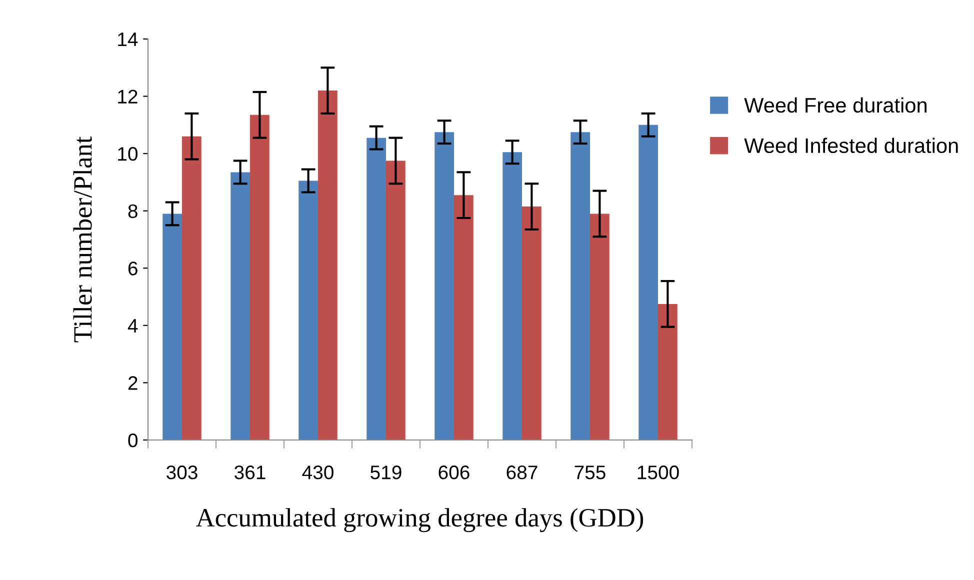  I want to click on x-axis-title: Accumulated growing degree days (GDD), so click(420, 520).